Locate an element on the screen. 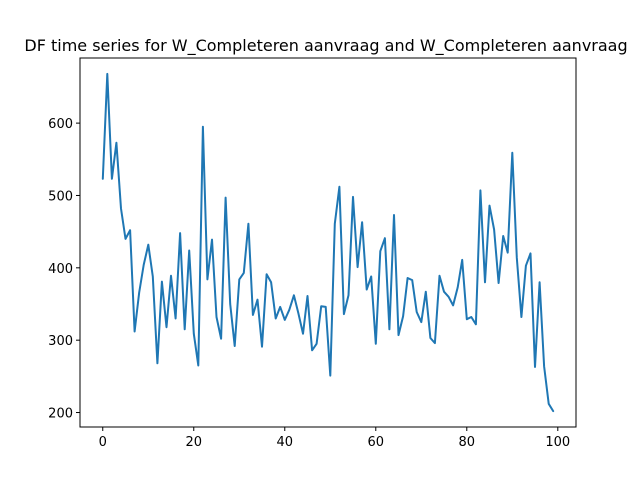  x-axis: 0 20 40 60 80 100 is located at coordinates (334, 438).